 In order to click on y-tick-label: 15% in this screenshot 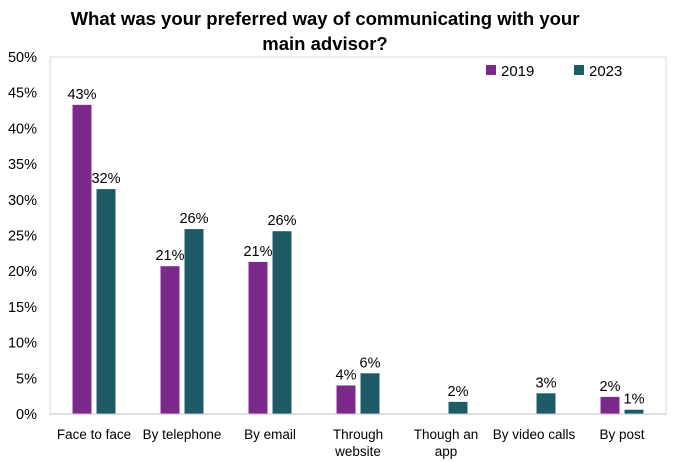, I will do `click(22, 308)`.